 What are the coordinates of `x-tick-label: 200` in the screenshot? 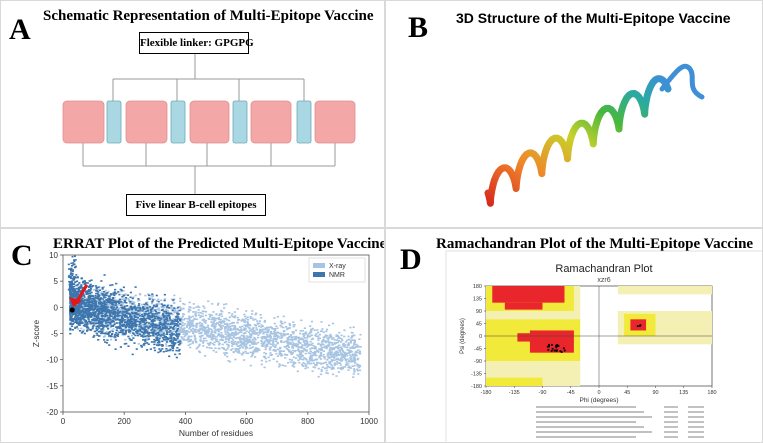 It's located at (125, 421).